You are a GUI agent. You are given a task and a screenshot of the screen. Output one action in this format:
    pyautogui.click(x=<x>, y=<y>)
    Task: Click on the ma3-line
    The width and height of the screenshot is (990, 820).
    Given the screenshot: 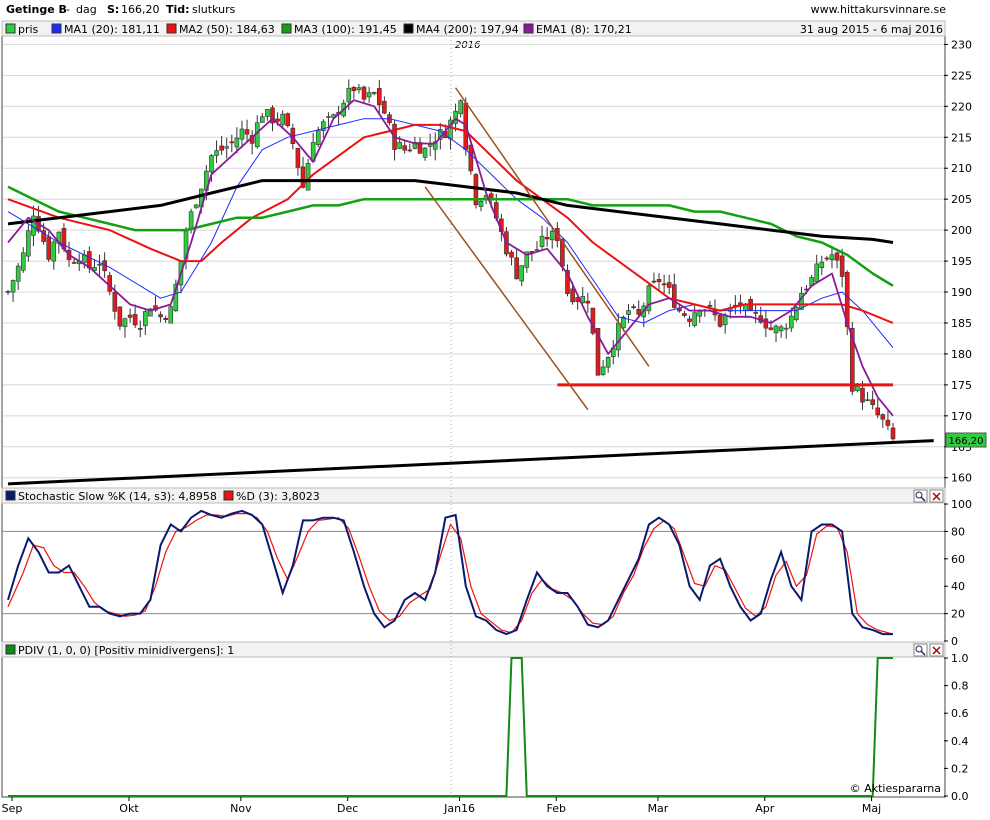 What is the action you would take?
    pyautogui.click(x=450, y=236)
    